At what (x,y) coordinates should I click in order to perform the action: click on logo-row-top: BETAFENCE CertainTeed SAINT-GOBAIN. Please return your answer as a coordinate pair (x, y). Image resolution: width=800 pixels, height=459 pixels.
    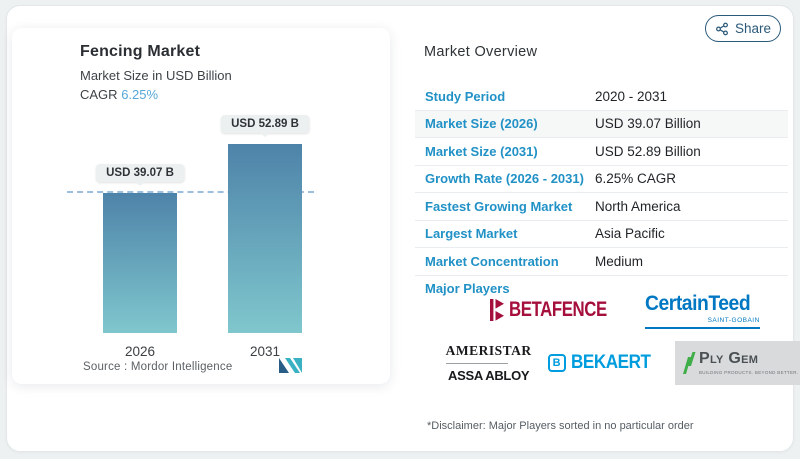
    Looking at the image, I should click on (625, 309).